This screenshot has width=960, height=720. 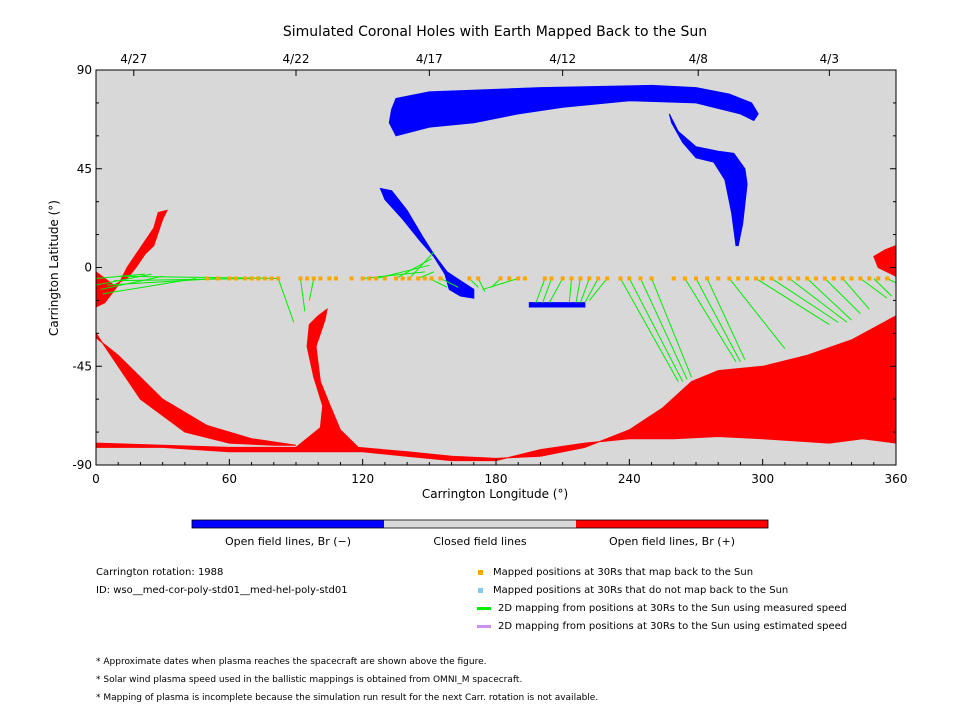 I want to click on colorbar-frame, so click(x=480, y=524).